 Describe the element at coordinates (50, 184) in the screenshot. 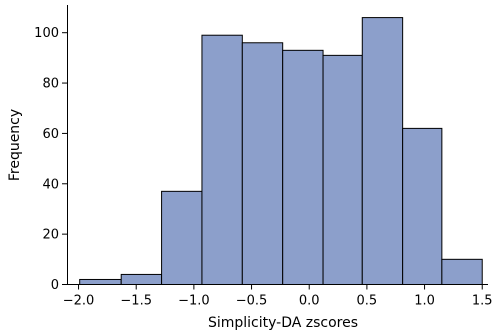

I see `y-tick-label: 40` at that location.